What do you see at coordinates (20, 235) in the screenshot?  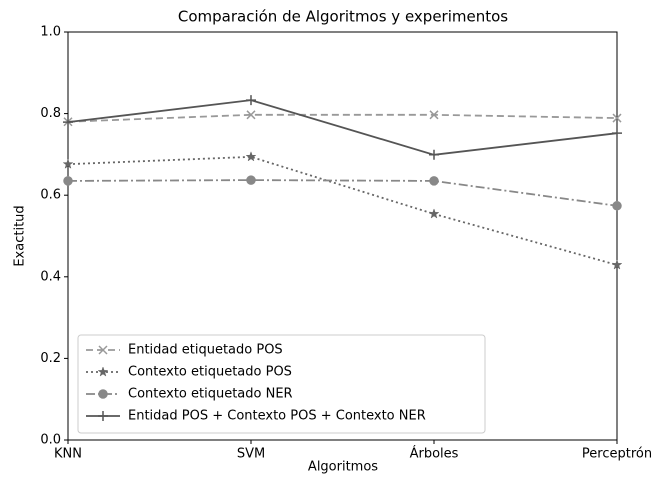 I see `y-axis-label: Exactitud` at bounding box center [20, 235].